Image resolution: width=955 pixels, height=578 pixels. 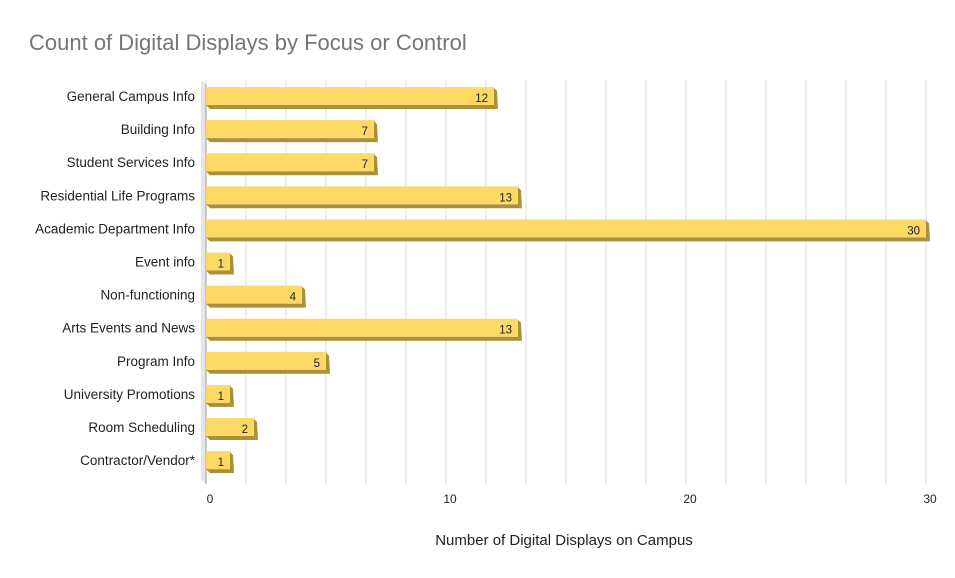 I want to click on data-label: 4, so click(x=293, y=298).